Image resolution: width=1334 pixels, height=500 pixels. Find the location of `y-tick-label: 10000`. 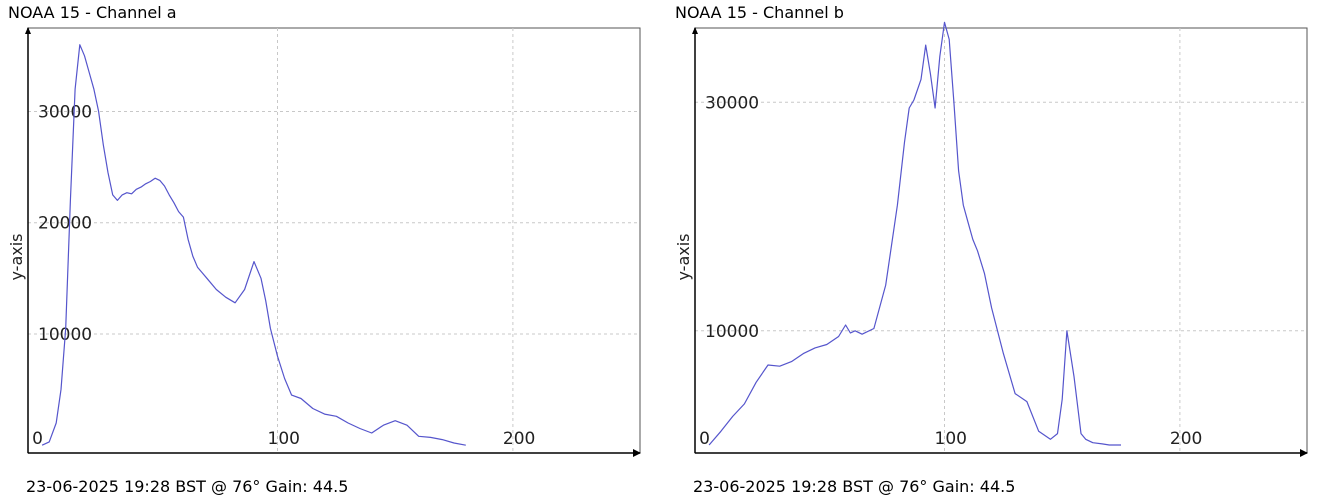

y-tick-label: 10000 is located at coordinates (732, 332).